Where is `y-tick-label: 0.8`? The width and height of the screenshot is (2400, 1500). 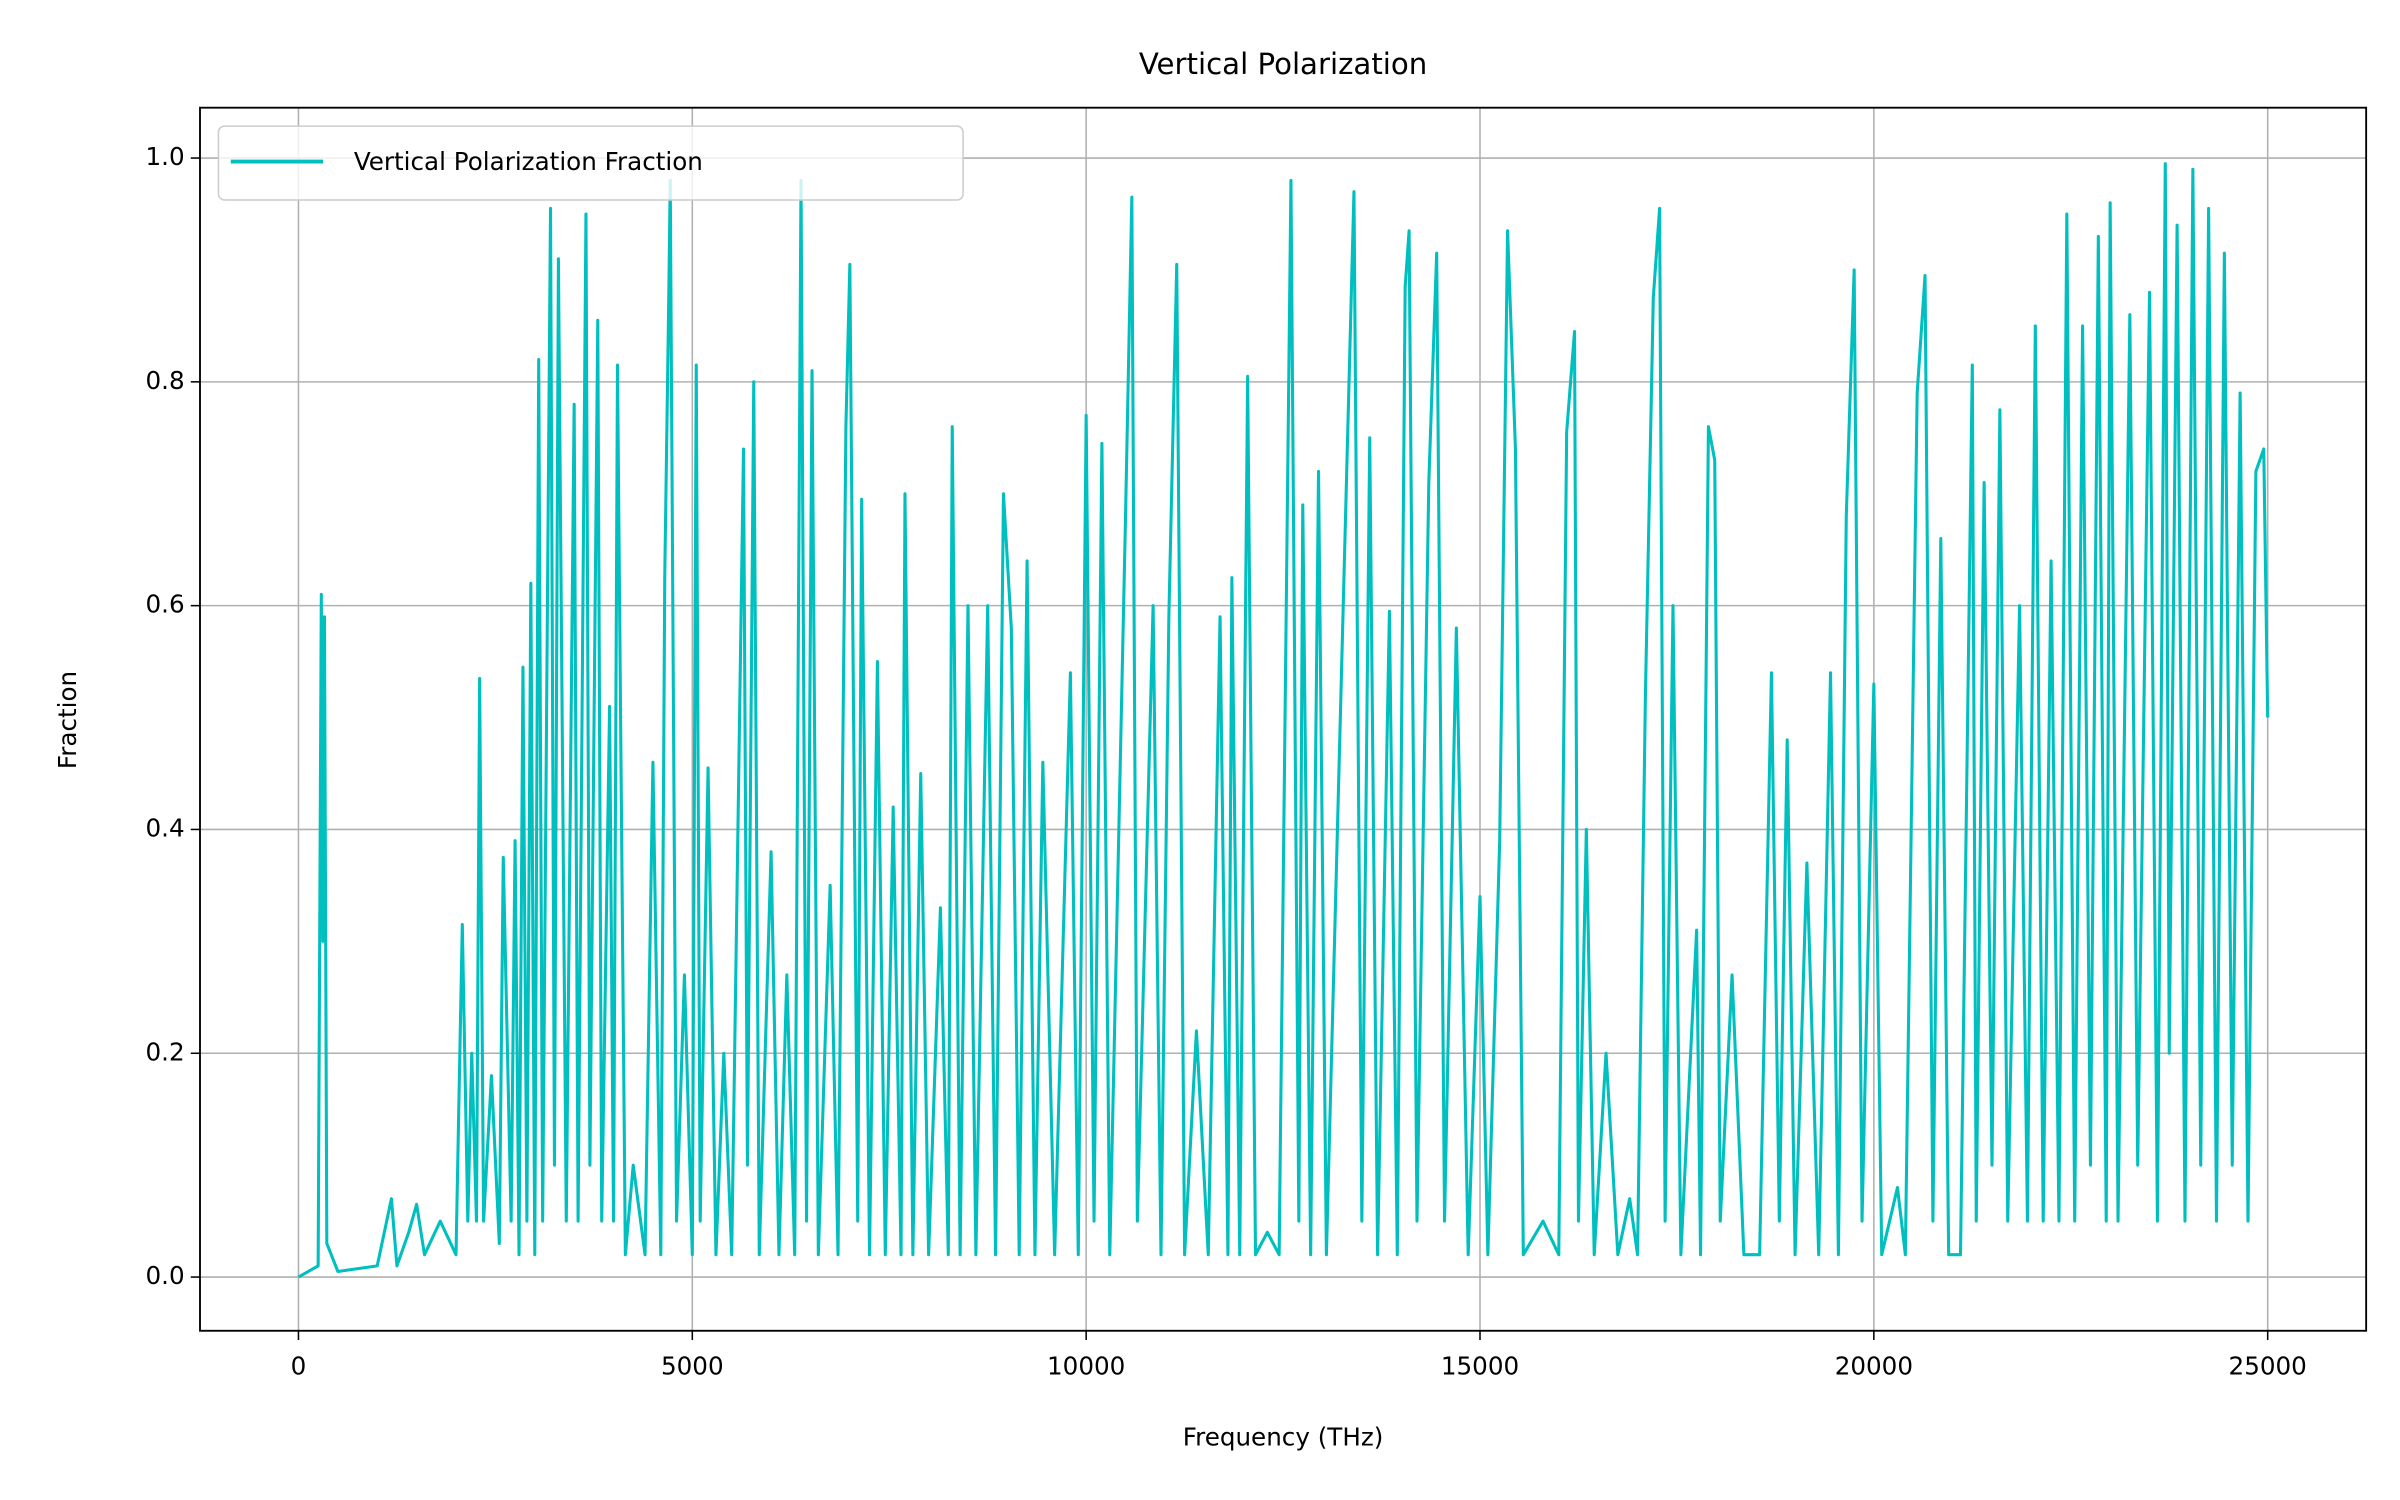
y-tick-label: 0.8 is located at coordinates (164, 380).